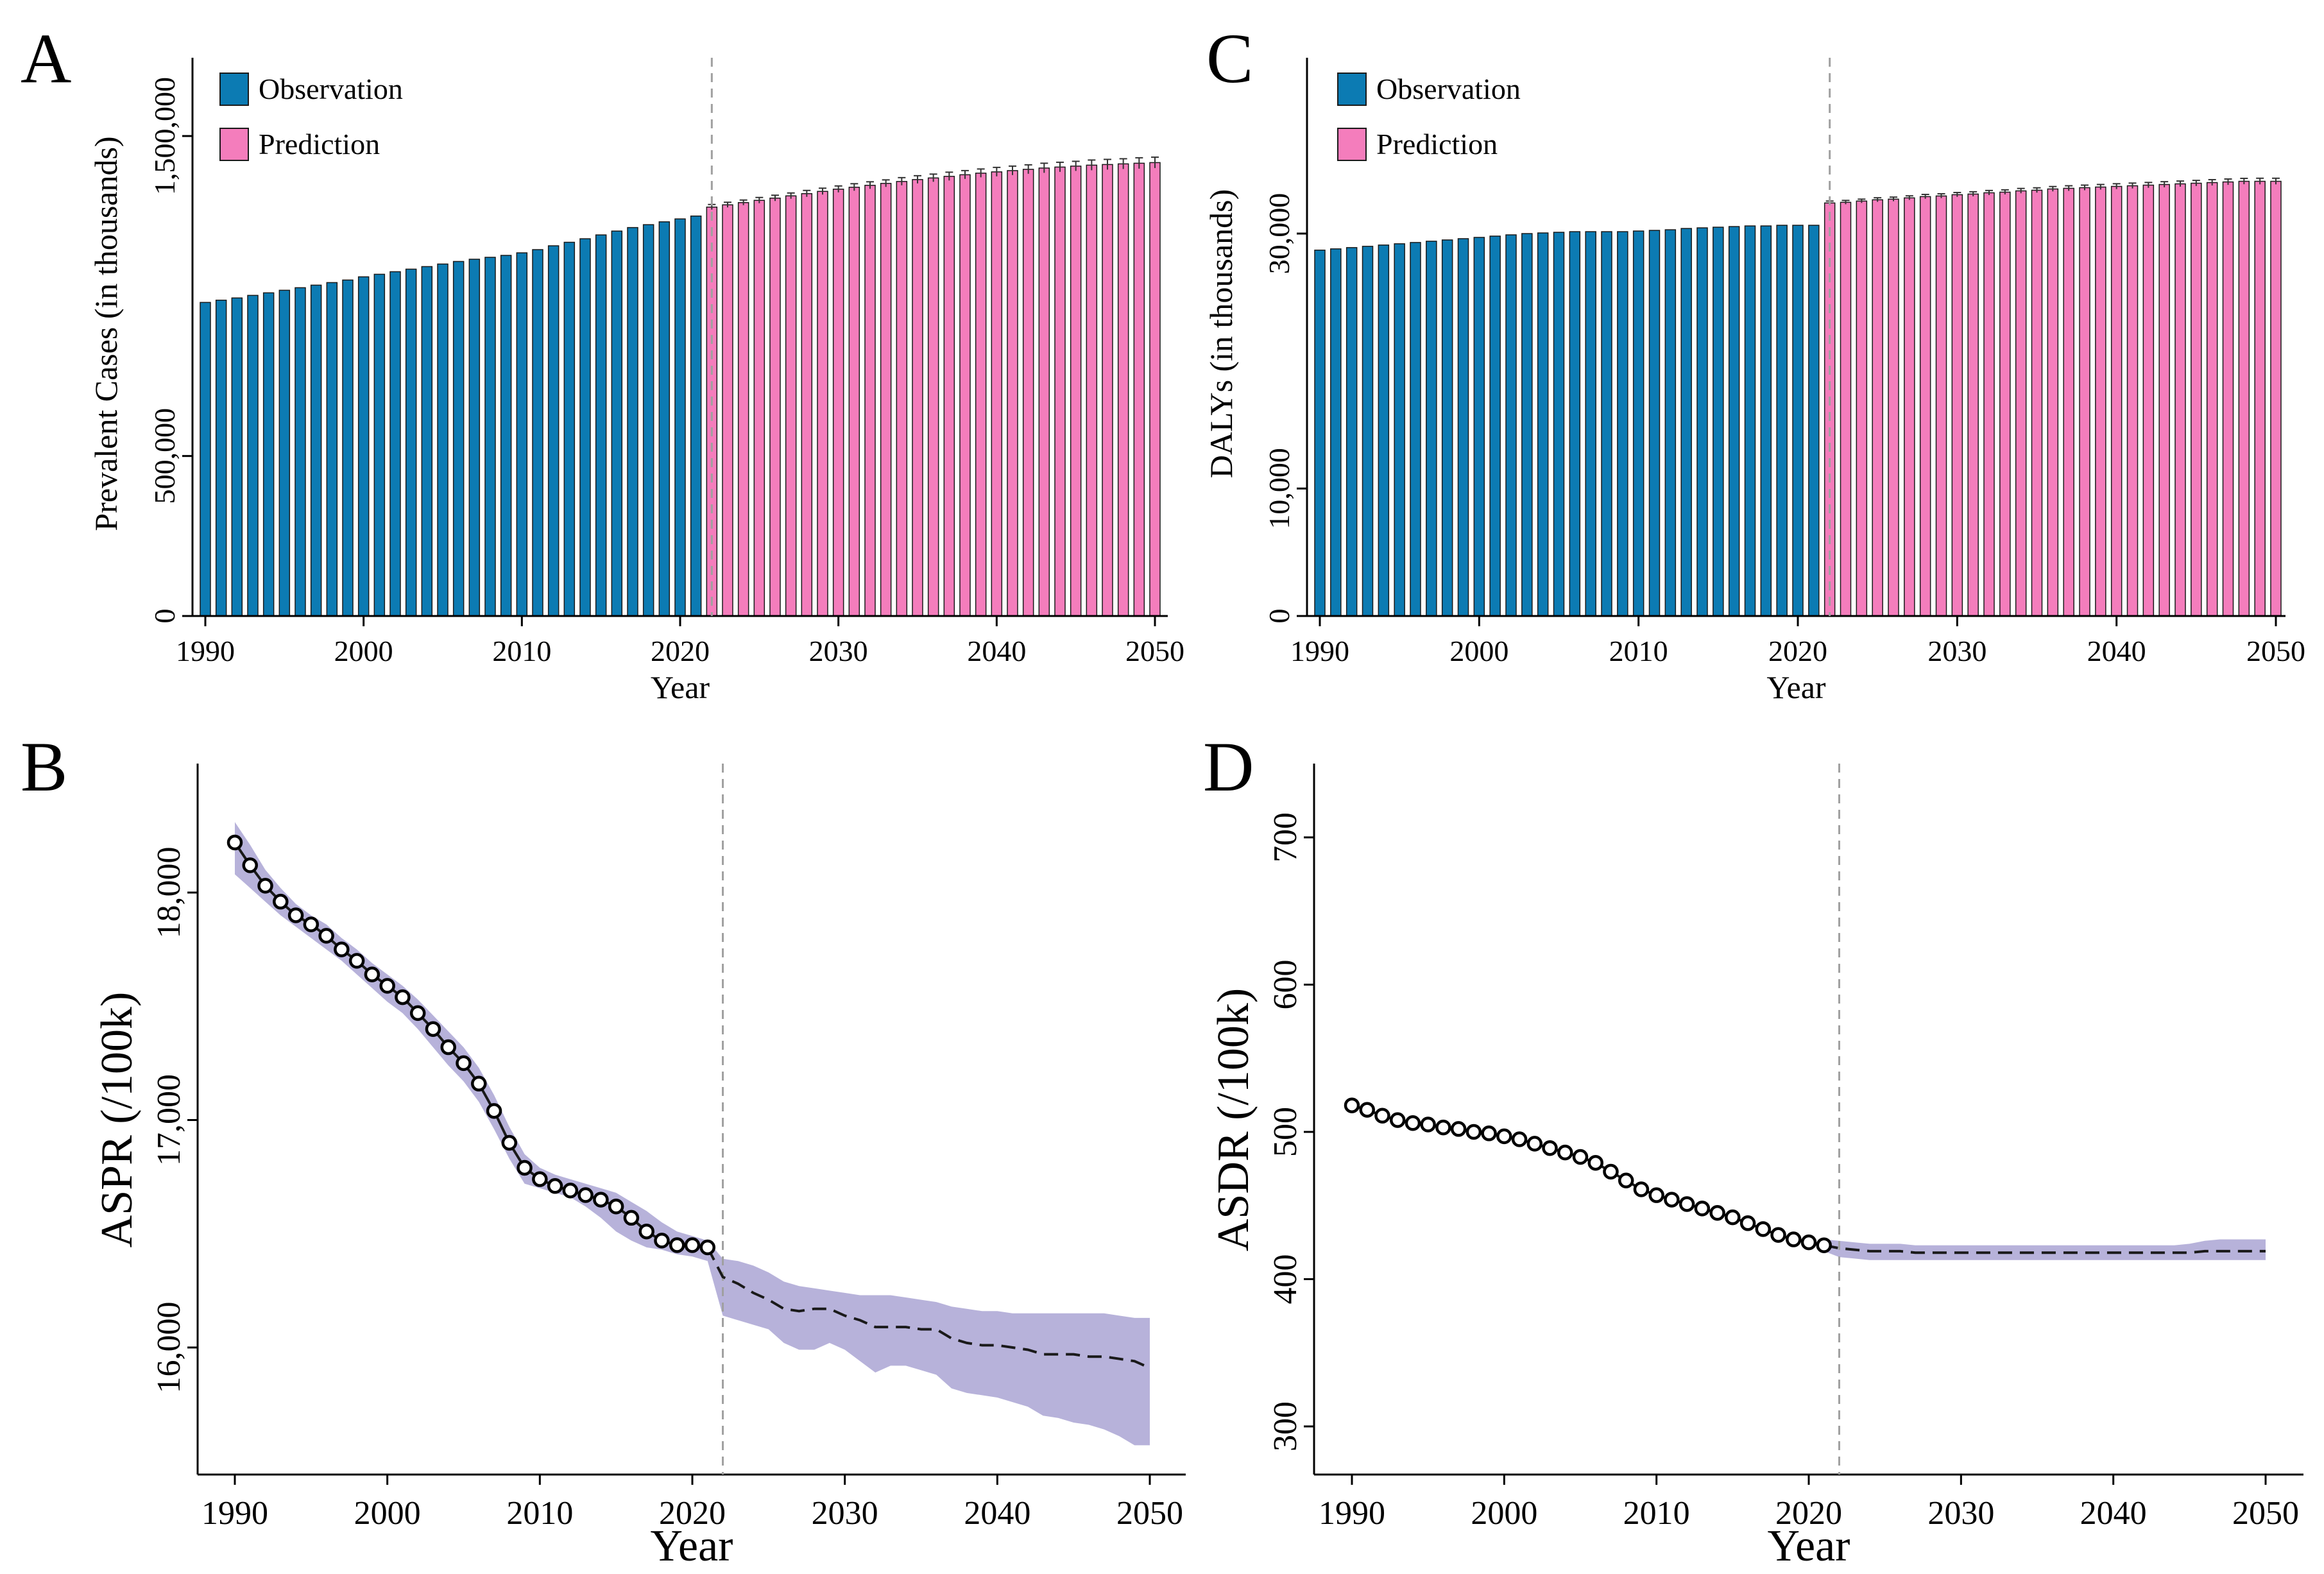  I want to click on bar-observation-1996, so click(1415, 429).